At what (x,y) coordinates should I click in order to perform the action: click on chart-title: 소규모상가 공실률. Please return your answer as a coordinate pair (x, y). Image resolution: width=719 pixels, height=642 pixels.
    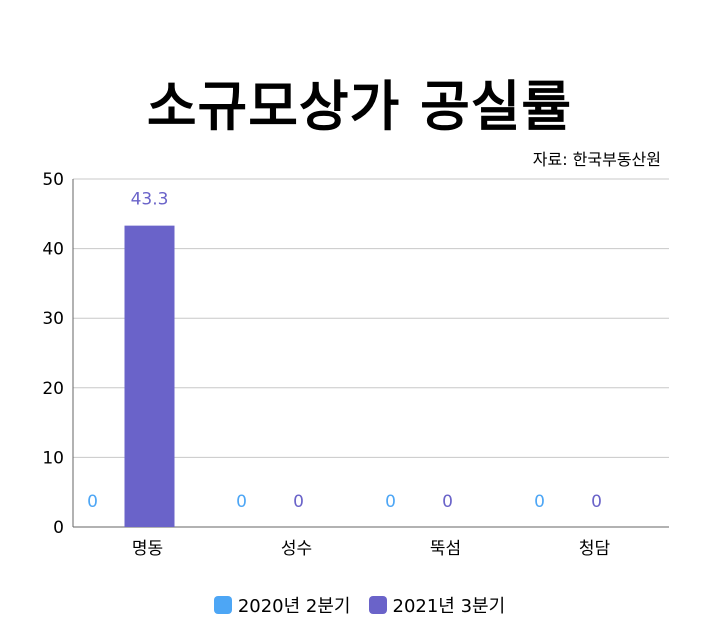
    Looking at the image, I should click on (359, 106).